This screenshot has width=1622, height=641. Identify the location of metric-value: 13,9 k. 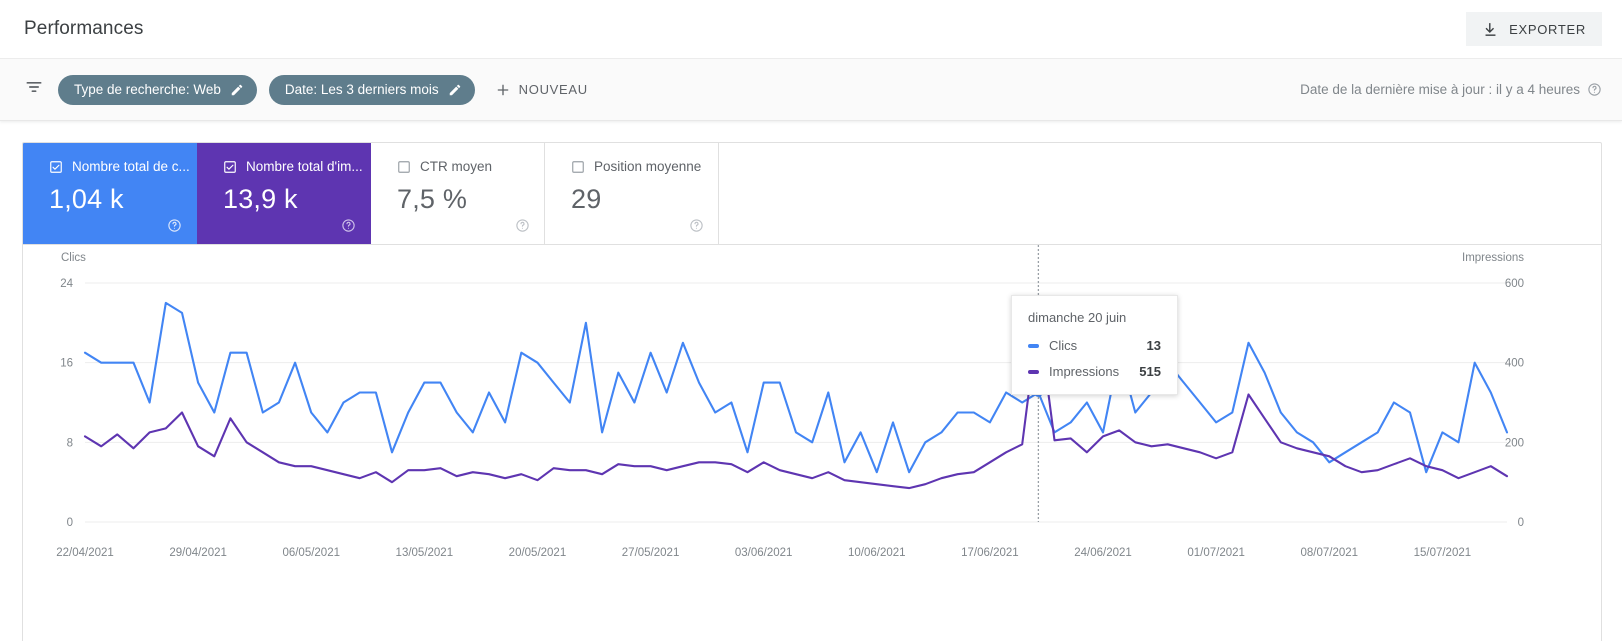
(260, 199).